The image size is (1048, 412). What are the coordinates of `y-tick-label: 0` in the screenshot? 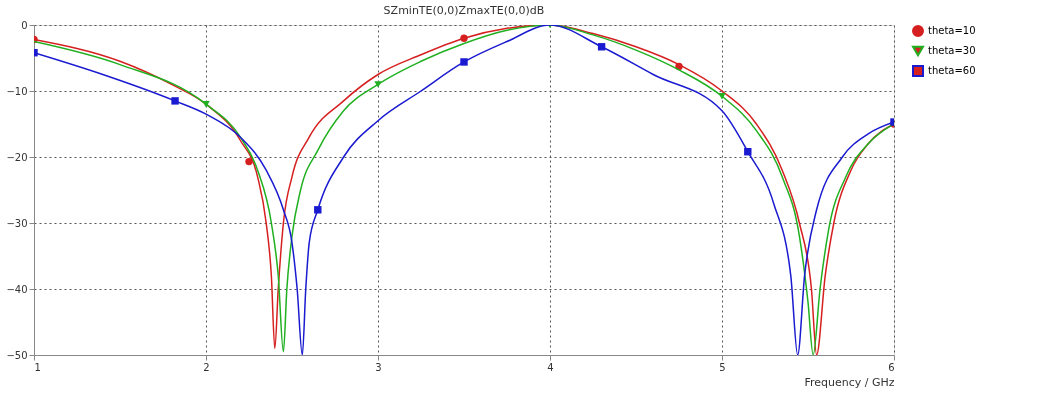 It's located at (24, 25).